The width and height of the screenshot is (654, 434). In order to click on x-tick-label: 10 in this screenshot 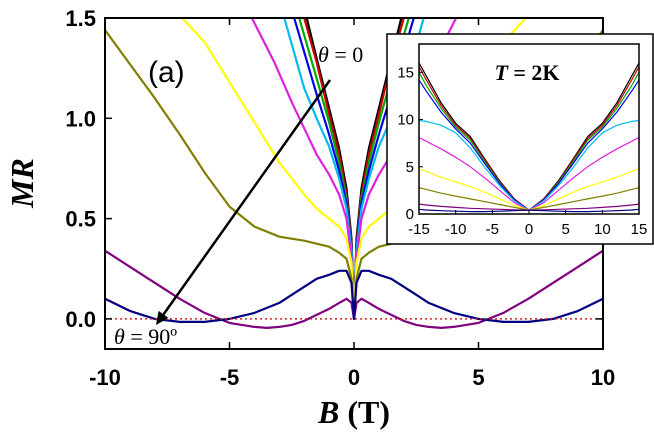, I will do `click(603, 377)`.